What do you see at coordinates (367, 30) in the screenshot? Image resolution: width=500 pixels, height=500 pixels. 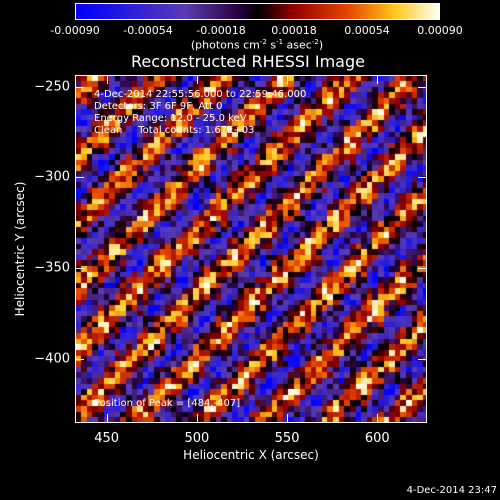 I see `colorbar-tick-label: 0.00054` at bounding box center [367, 30].